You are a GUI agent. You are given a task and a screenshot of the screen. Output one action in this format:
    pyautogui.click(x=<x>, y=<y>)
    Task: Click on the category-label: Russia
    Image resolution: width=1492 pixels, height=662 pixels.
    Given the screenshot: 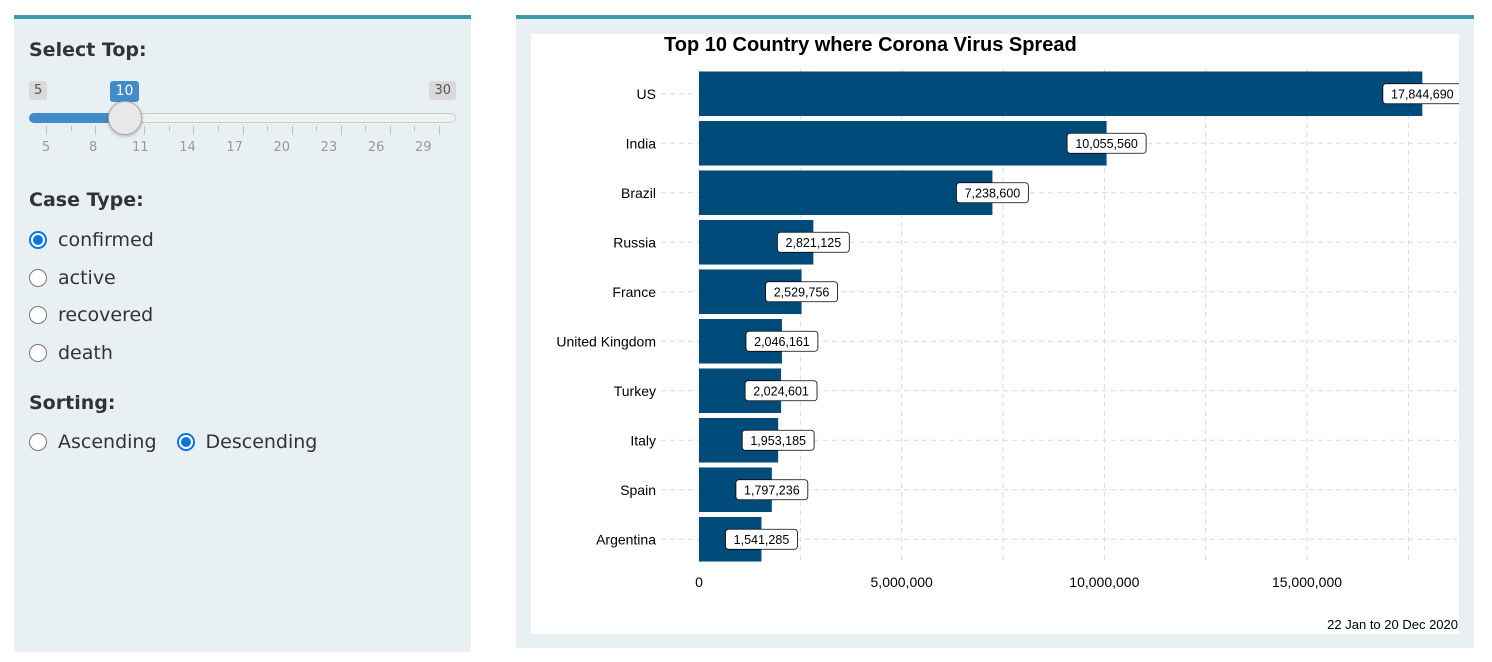 What is the action you would take?
    pyautogui.click(x=634, y=242)
    